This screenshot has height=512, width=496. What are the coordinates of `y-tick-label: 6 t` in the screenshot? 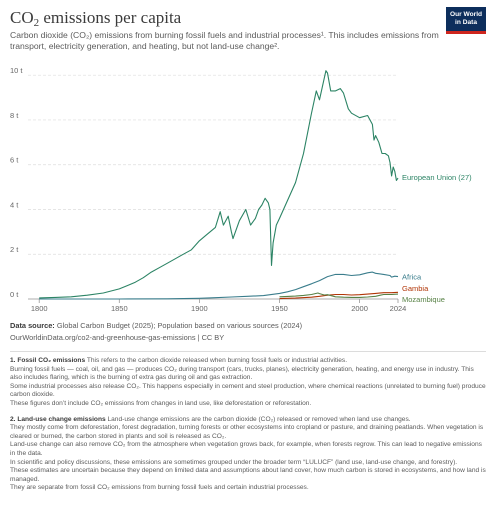 It's located at (14, 160).